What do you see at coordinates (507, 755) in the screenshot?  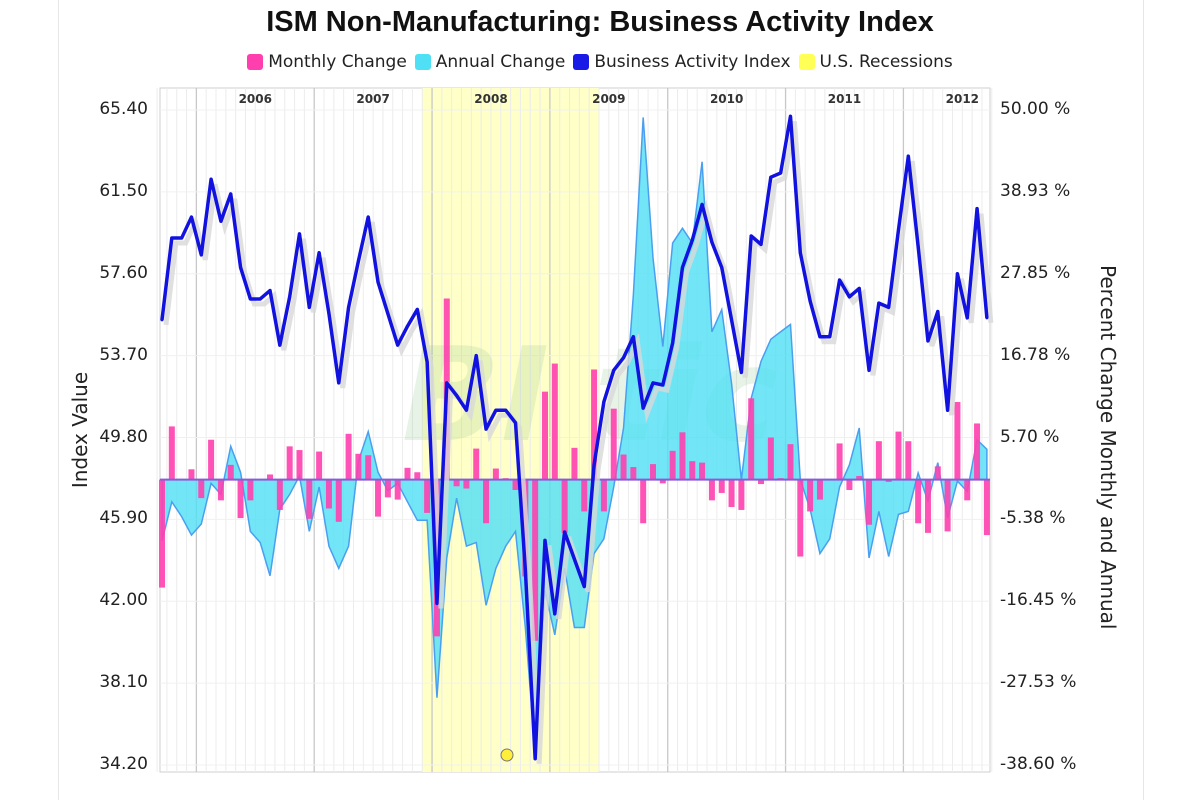 I see `event-flag-icon` at bounding box center [507, 755].